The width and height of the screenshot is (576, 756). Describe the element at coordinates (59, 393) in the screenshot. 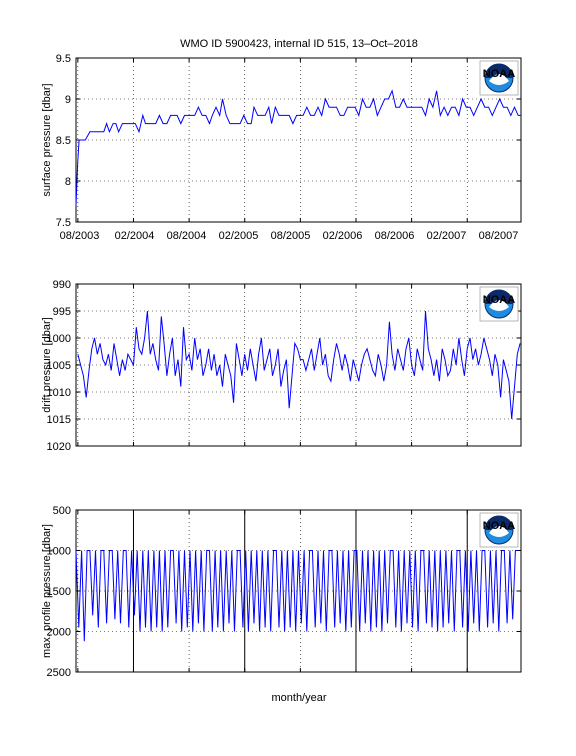

I see `y-tick-label: 1010` at that location.